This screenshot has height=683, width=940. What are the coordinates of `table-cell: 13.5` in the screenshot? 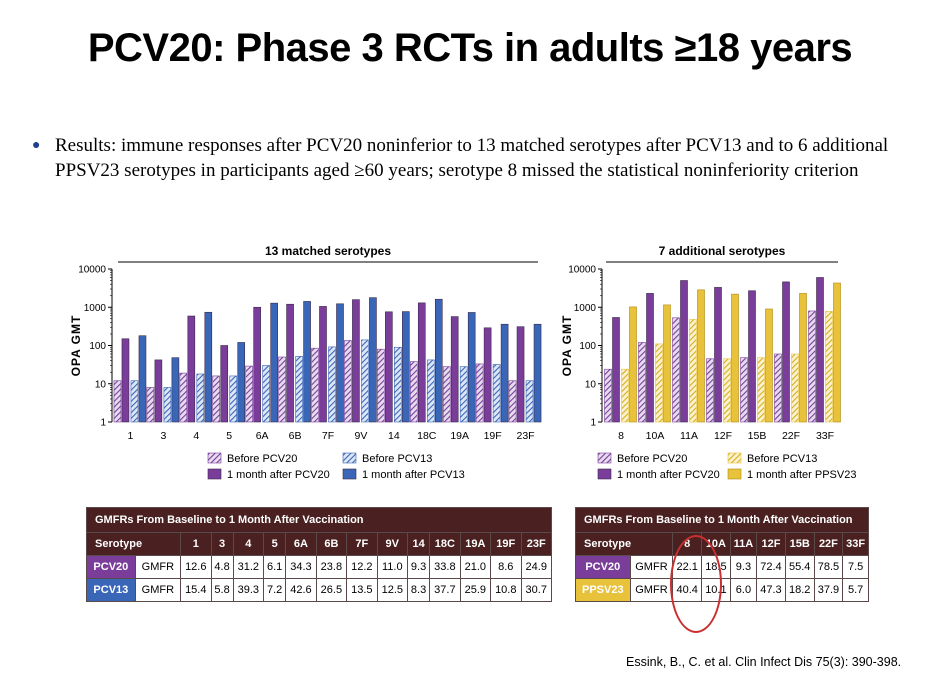 It's located at (362, 590).